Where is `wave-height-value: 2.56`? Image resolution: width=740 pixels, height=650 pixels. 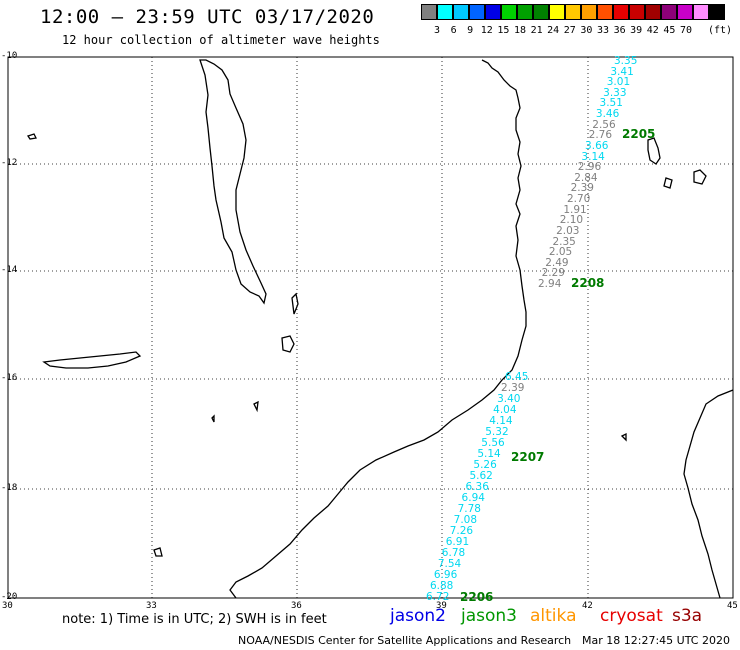 wave-height-value: 2.56 is located at coordinates (604, 124).